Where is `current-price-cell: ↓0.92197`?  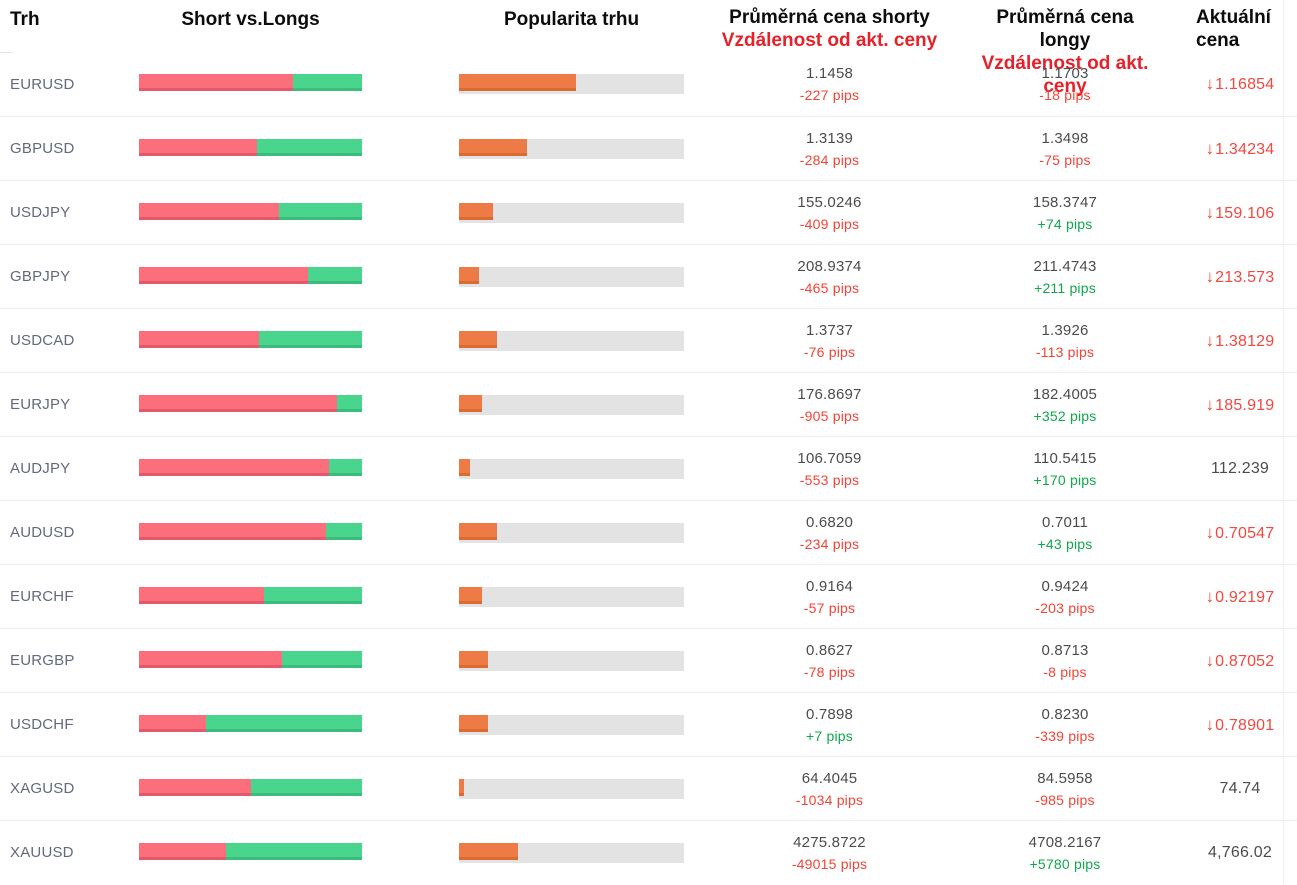 current-price-cell: ↓0.92197 is located at coordinates (1226, 597).